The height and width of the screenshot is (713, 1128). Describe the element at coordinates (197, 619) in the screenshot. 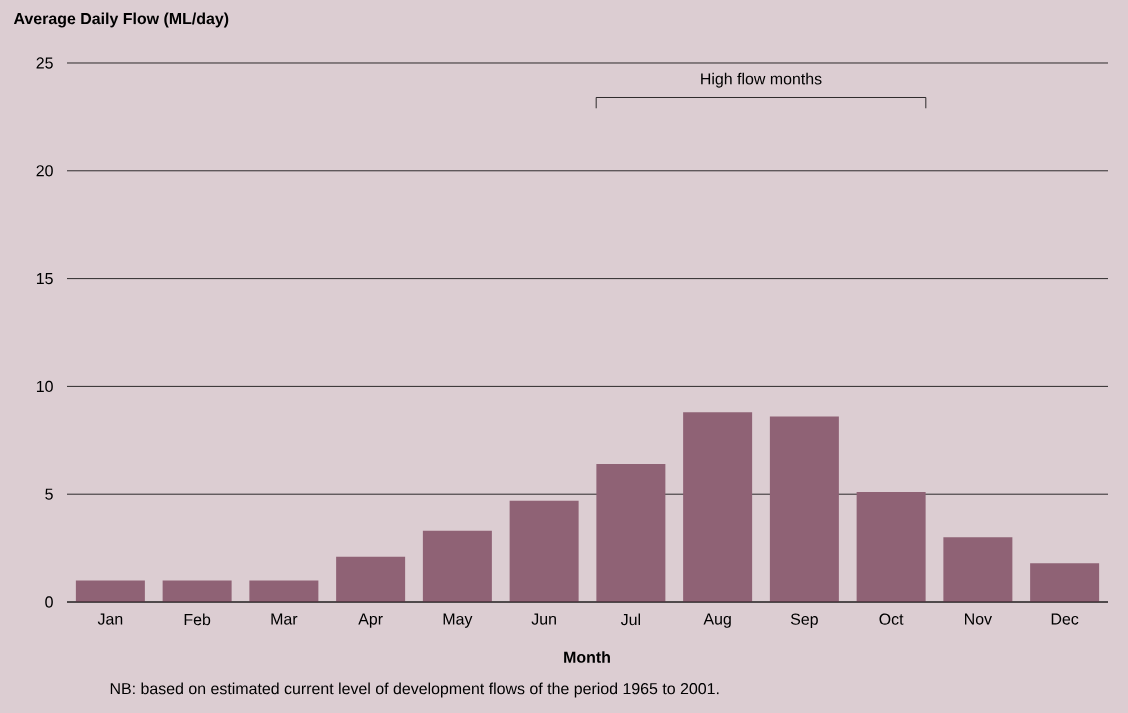

I see `x-tick-label: Feb` at that location.